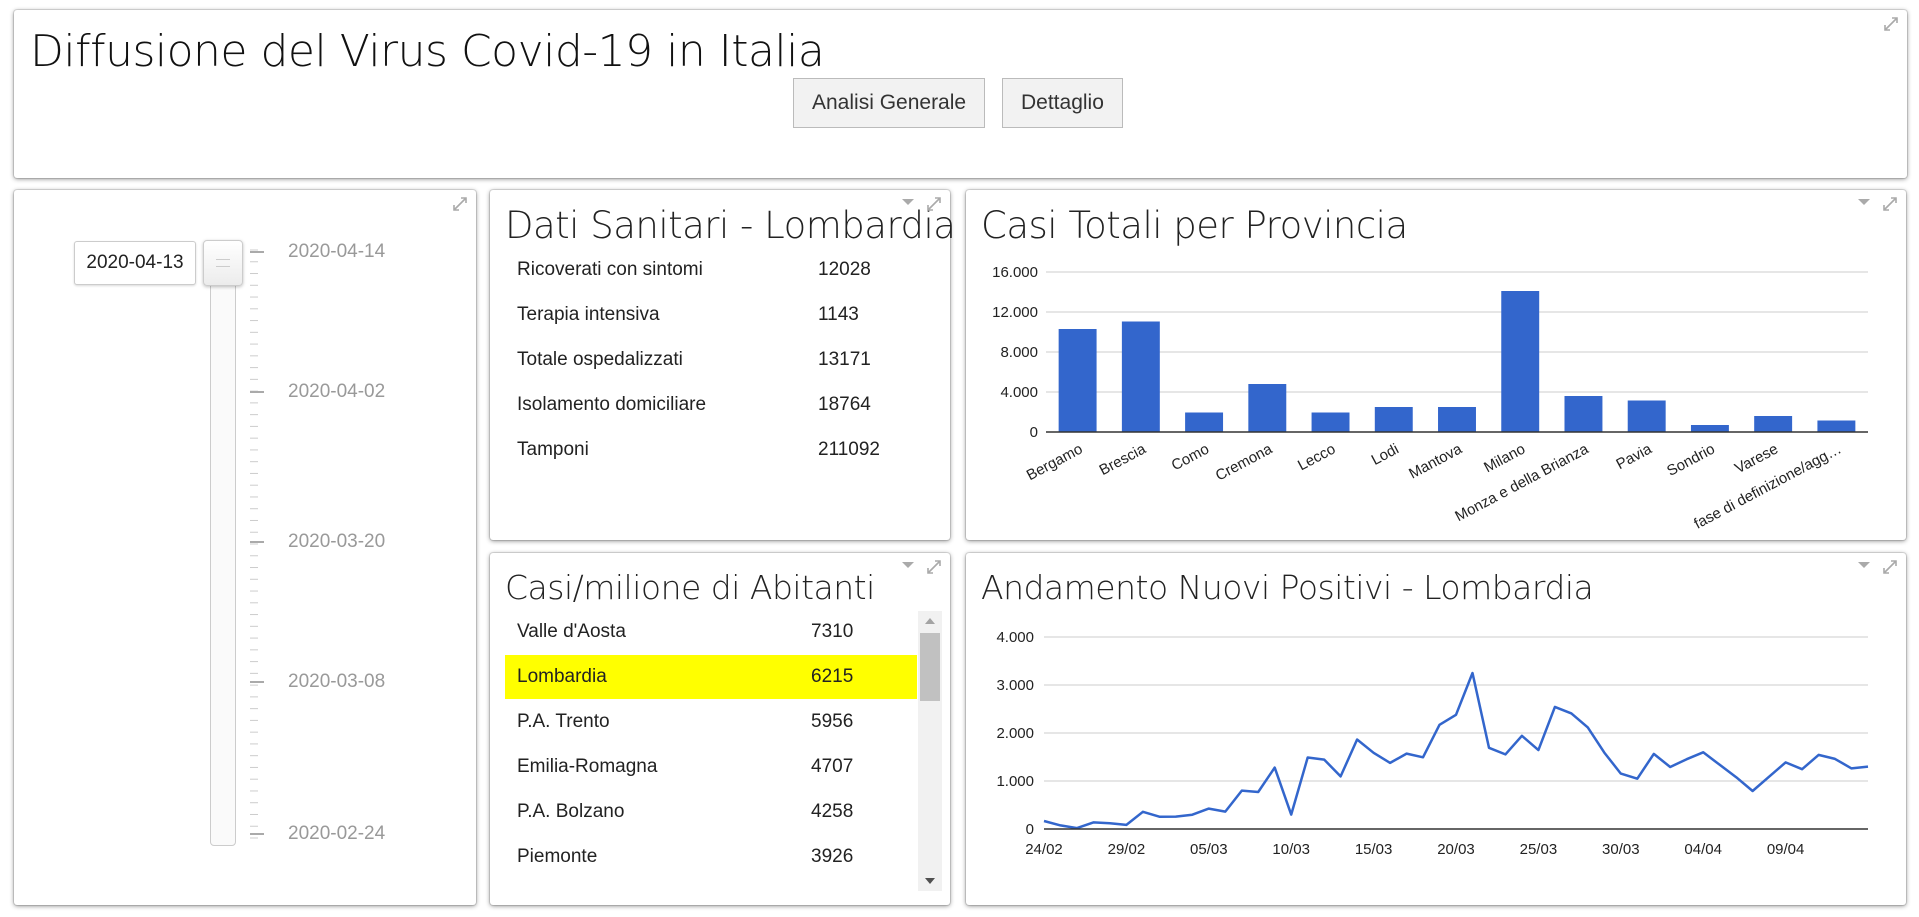 Image resolution: width=1919 pixels, height=917 pixels. I want to click on y-tick-label: 3.000, so click(1015, 685).